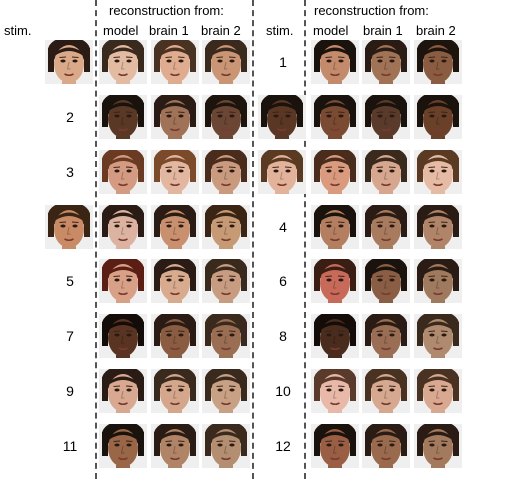 The image size is (507, 479). Describe the element at coordinates (386, 446) in the screenshot. I see `right-row8-brain1-face` at that location.